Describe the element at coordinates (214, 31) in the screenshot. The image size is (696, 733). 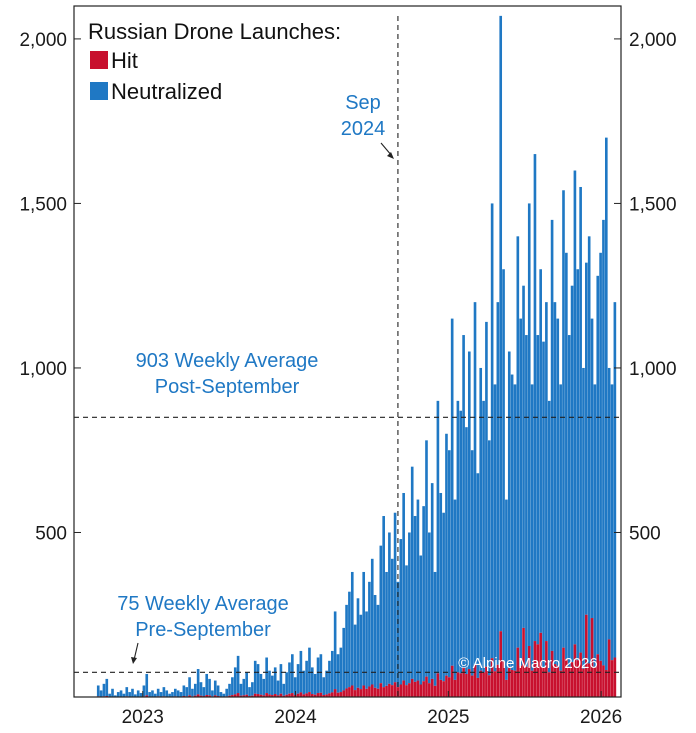
I see `legend-title: Russian Drone Launches:` at that location.